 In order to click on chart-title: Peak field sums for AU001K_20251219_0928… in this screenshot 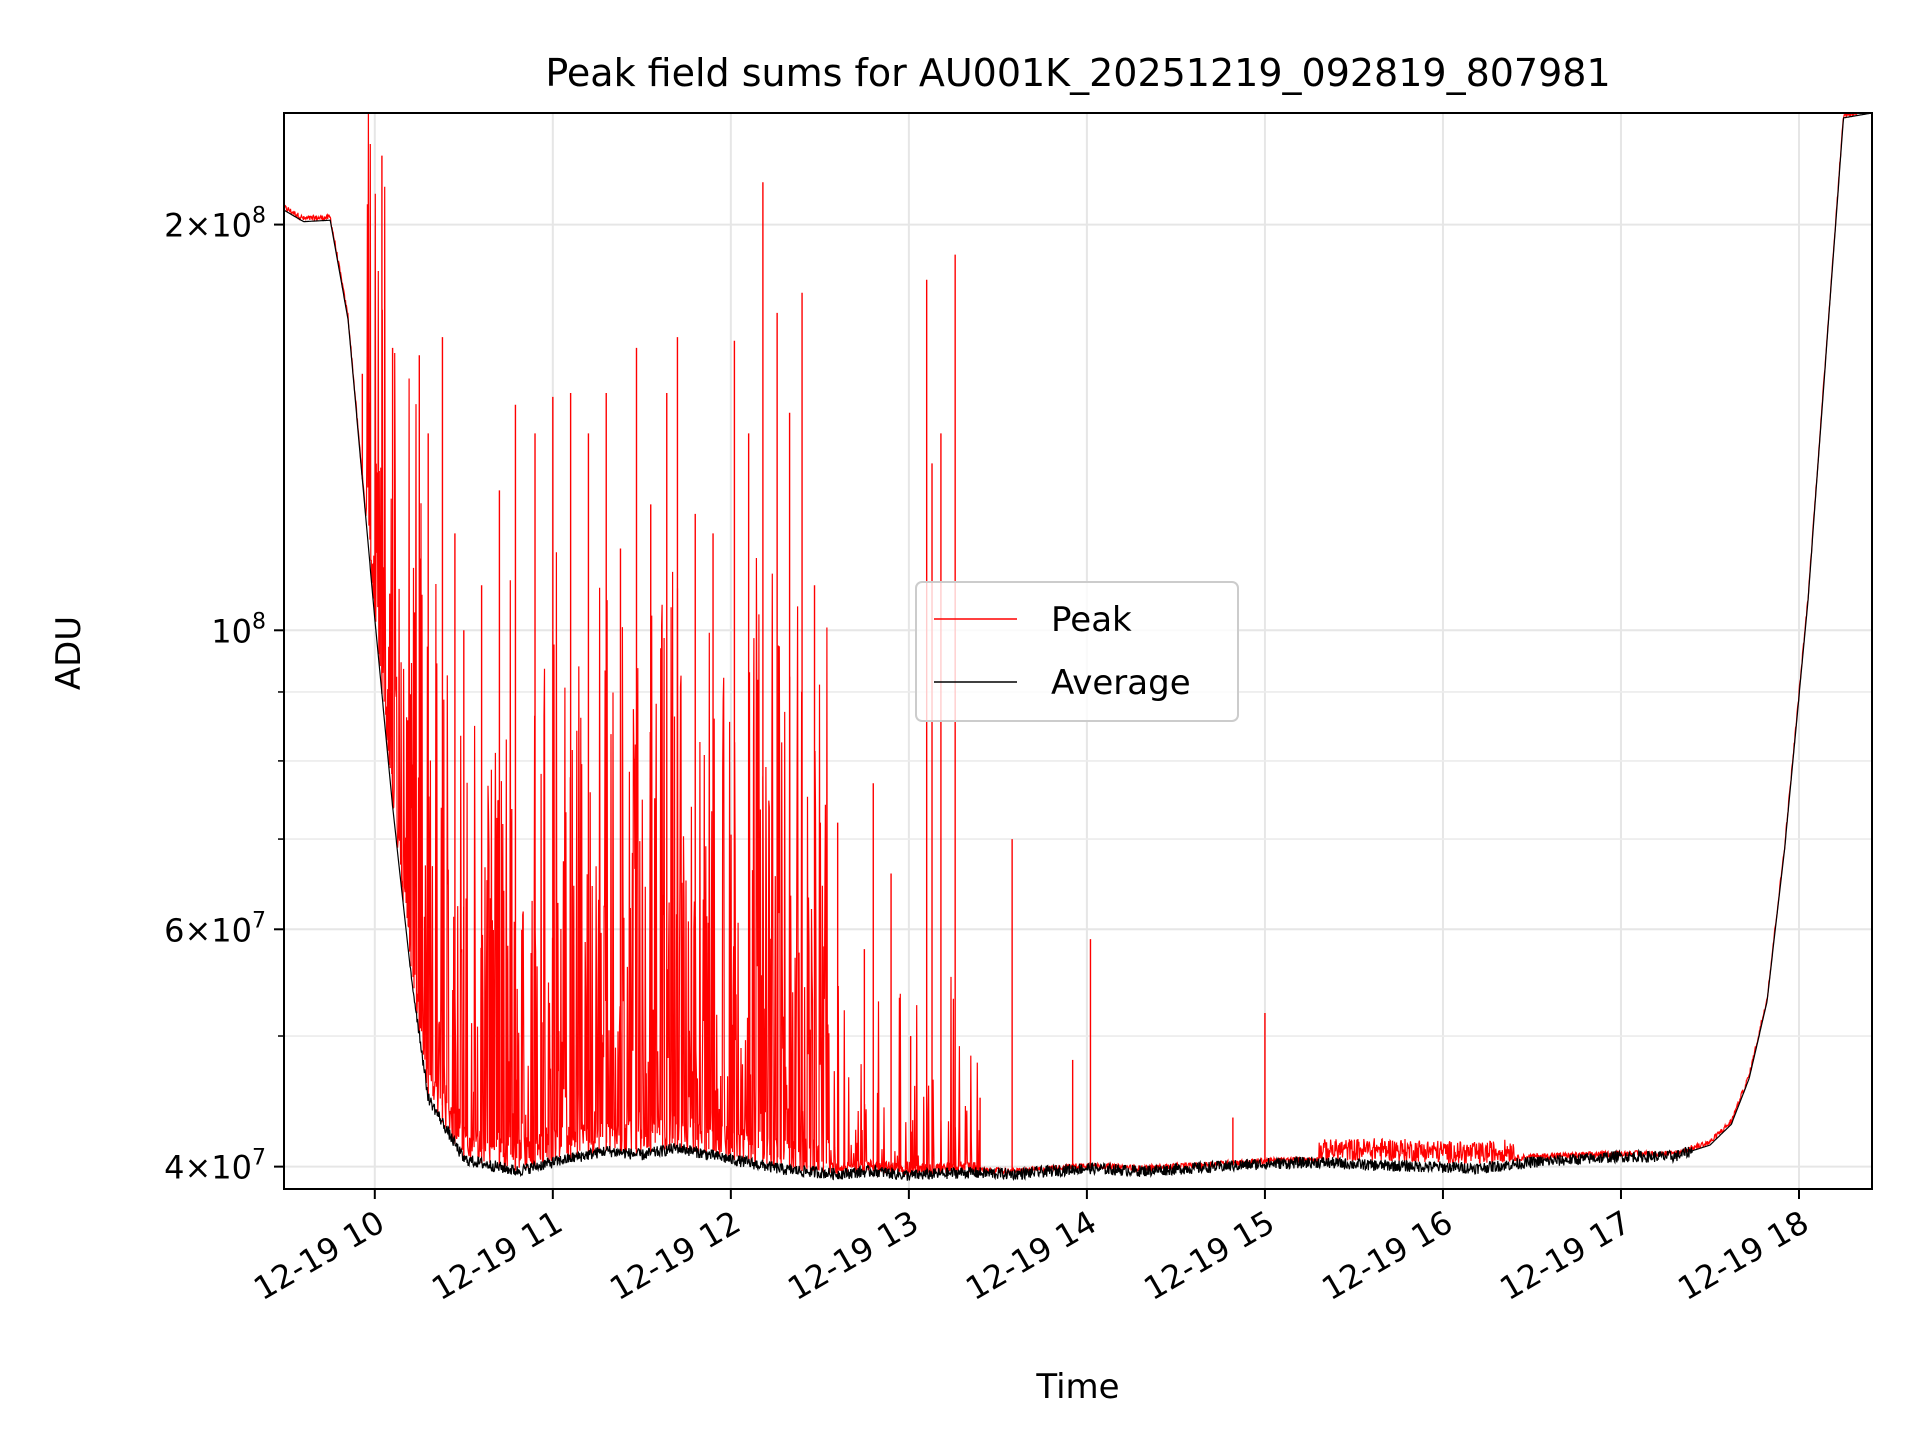, I will do `click(1077, 73)`.